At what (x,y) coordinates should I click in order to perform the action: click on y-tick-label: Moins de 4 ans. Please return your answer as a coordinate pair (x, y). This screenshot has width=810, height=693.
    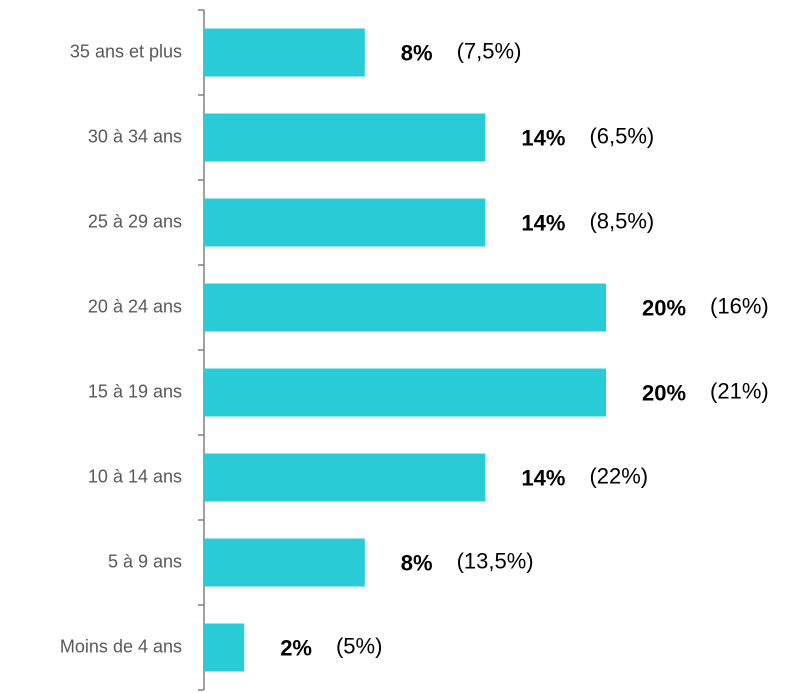
    Looking at the image, I should click on (121, 646).